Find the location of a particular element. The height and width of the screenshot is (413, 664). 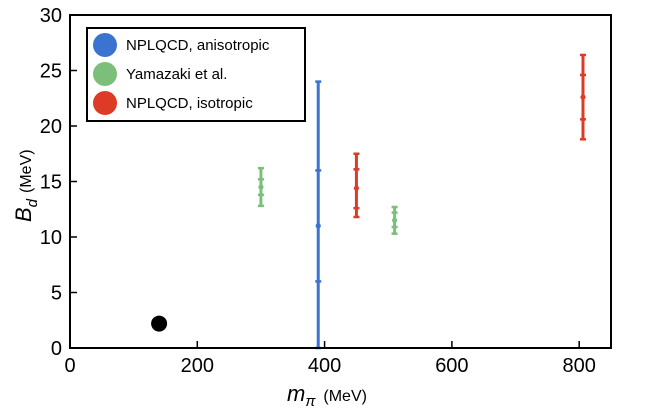

y-tick-label: 30 is located at coordinates (51, 16).